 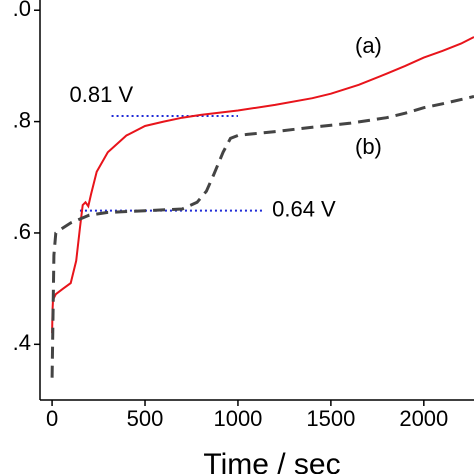 What do you see at coordinates (22, 231) in the screenshot?
I see `y-tick-label: .6` at bounding box center [22, 231].